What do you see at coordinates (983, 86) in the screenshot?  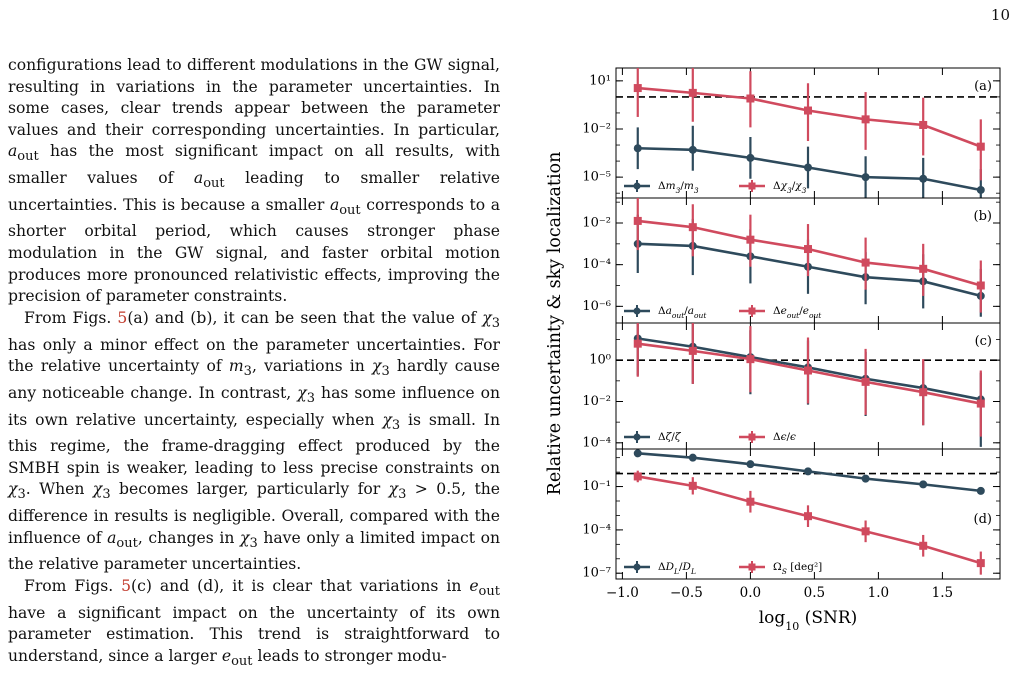 I see `panel-label: (a)` at bounding box center [983, 86].